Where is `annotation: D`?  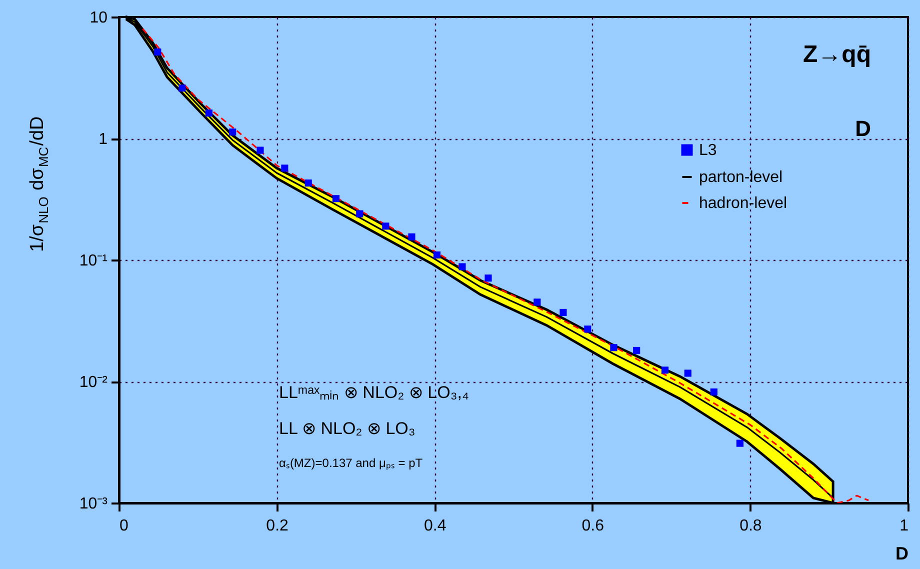
annotation: D is located at coordinates (863, 128).